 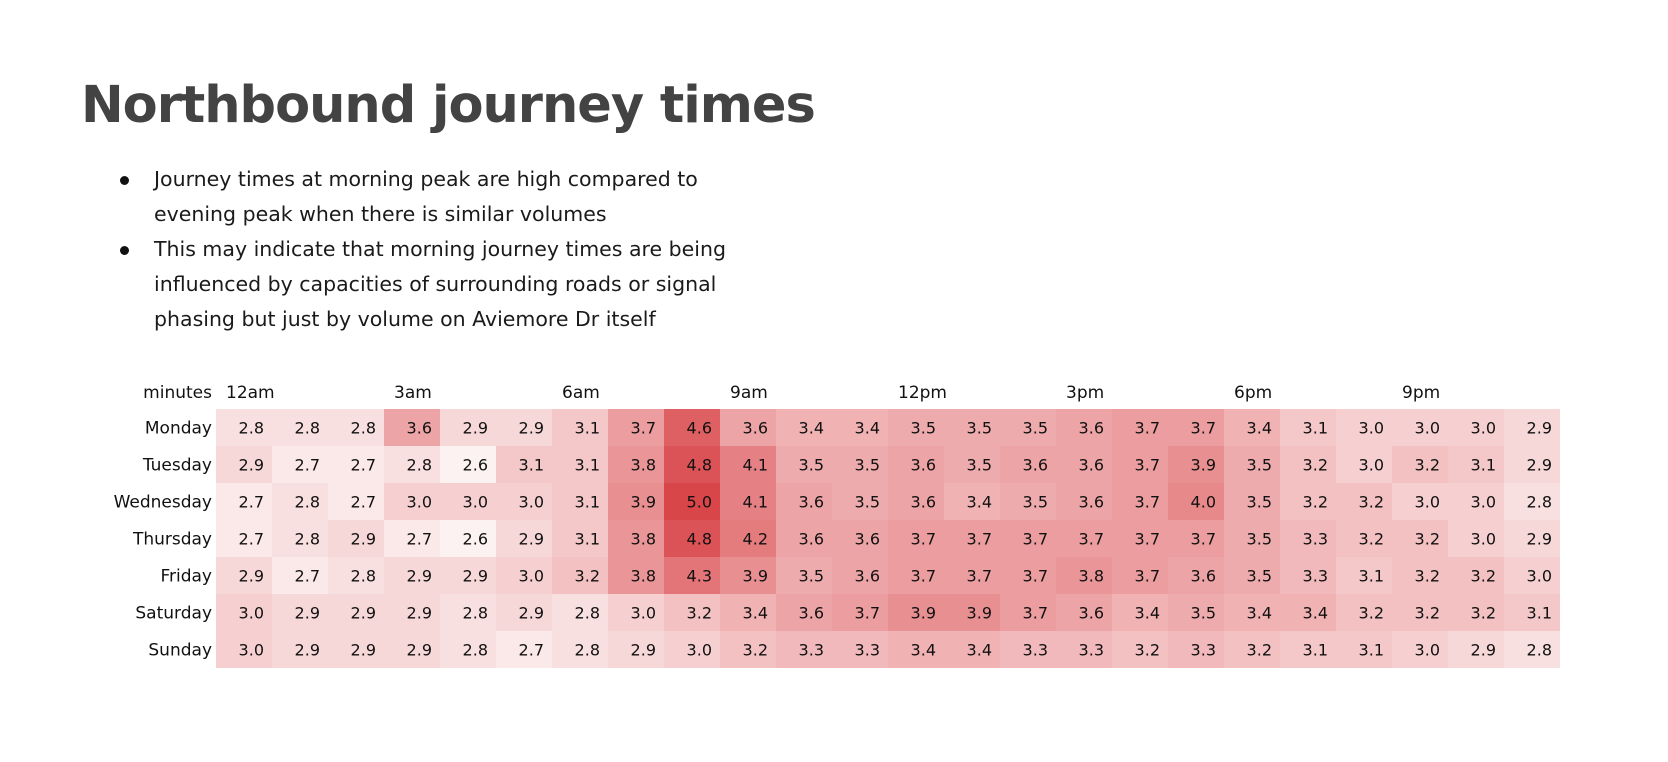 What do you see at coordinates (1085, 393) in the screenshot?
I see `x-tick-label: 3pm` at bounding box center [1085, 393].